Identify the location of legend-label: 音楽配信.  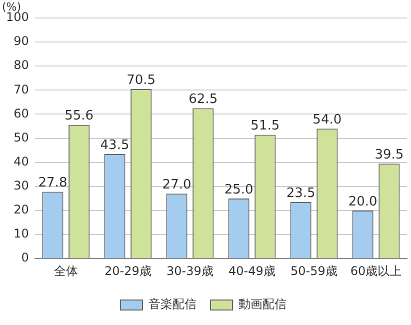
(172, 304).